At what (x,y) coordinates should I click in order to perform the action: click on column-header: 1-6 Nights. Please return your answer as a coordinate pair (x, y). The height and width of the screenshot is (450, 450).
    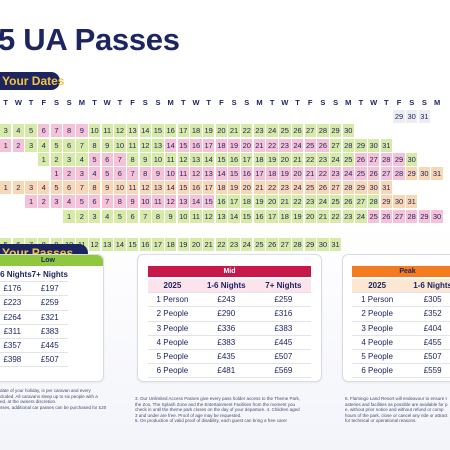
    Looking at the image, I should click on (226, 286).